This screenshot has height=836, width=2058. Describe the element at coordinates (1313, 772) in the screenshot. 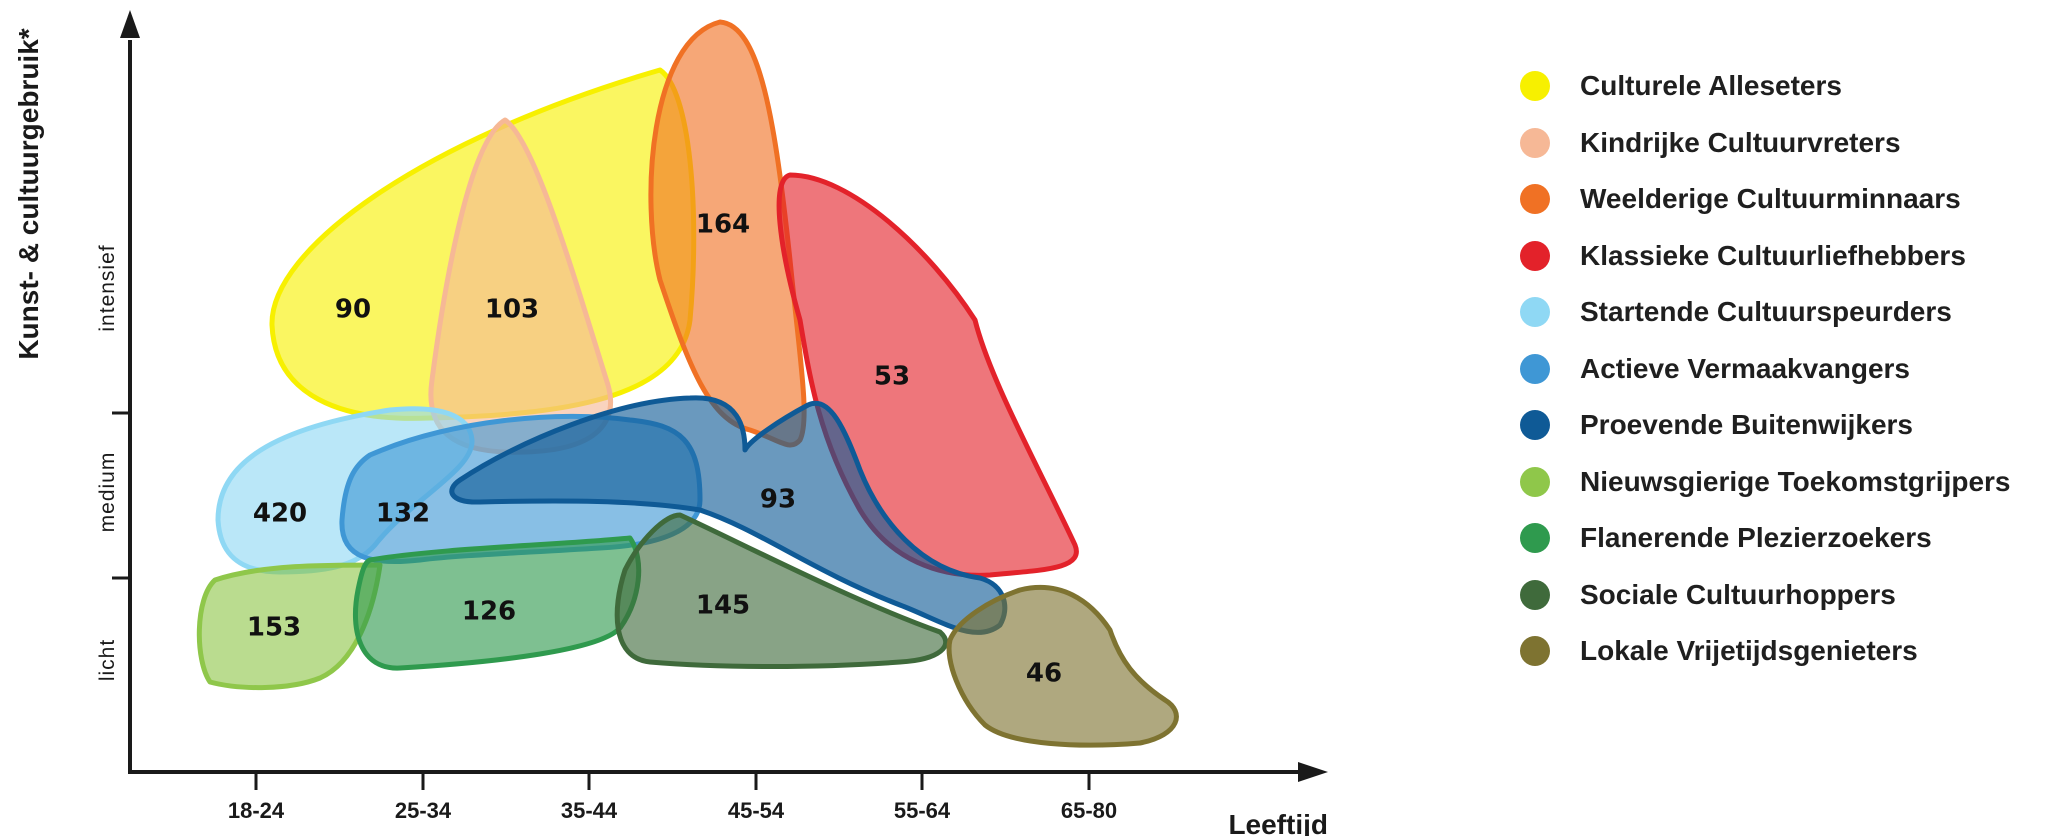

I see `x-axis-arrow` at that location.